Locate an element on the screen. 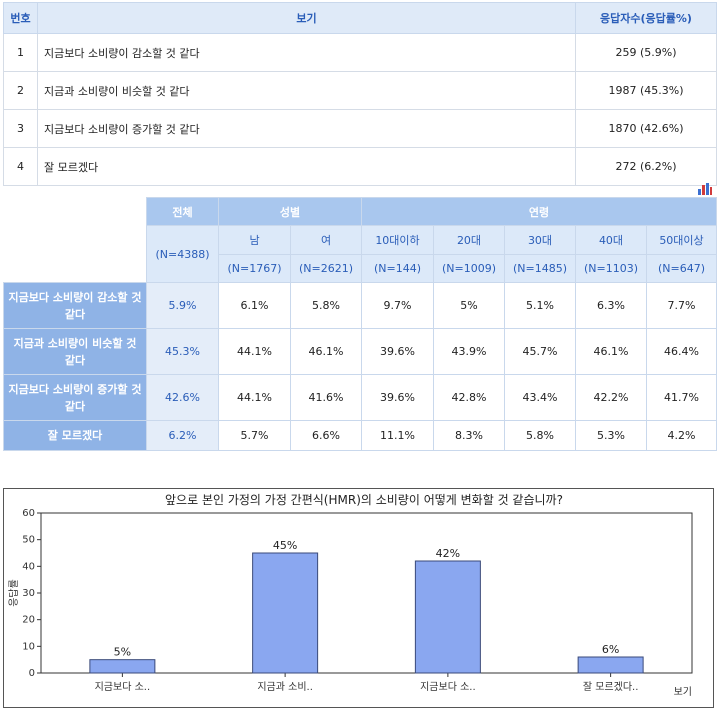 This screenshot has height=712, width=720. option-number: 2 is located at coordinates (20, 90).